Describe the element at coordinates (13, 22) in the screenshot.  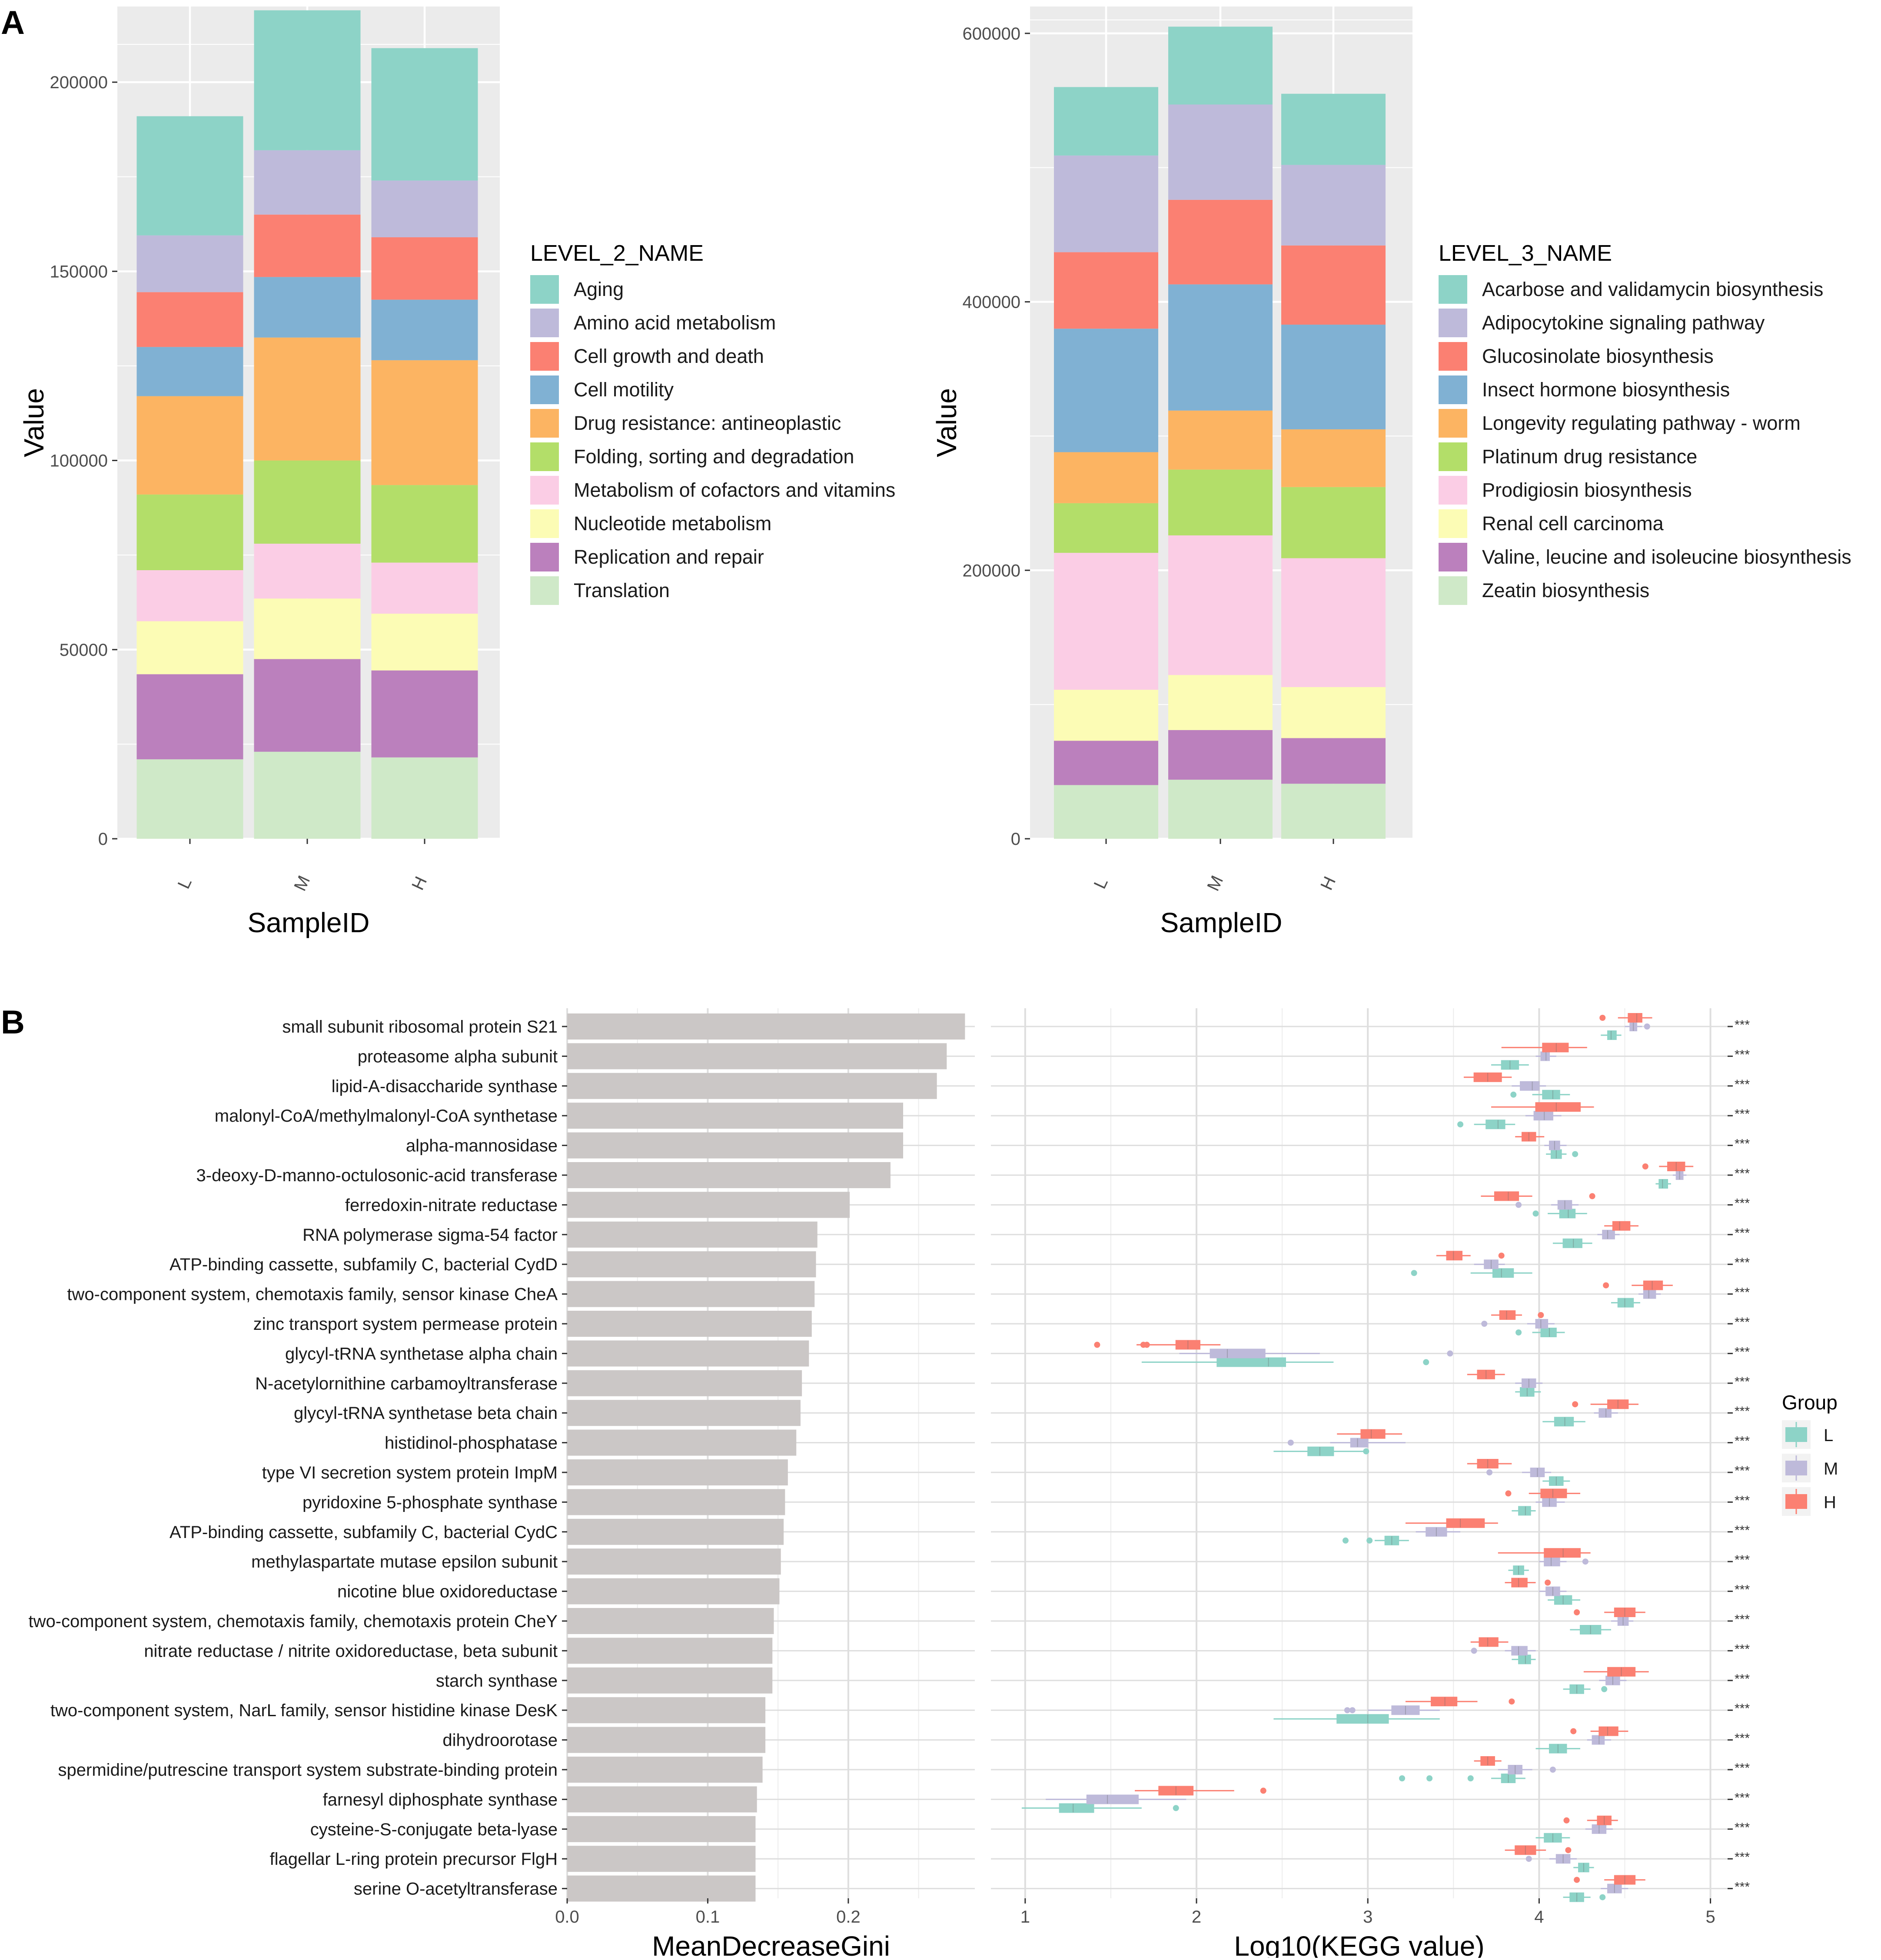
I see `panel-label-a: A` at that location.